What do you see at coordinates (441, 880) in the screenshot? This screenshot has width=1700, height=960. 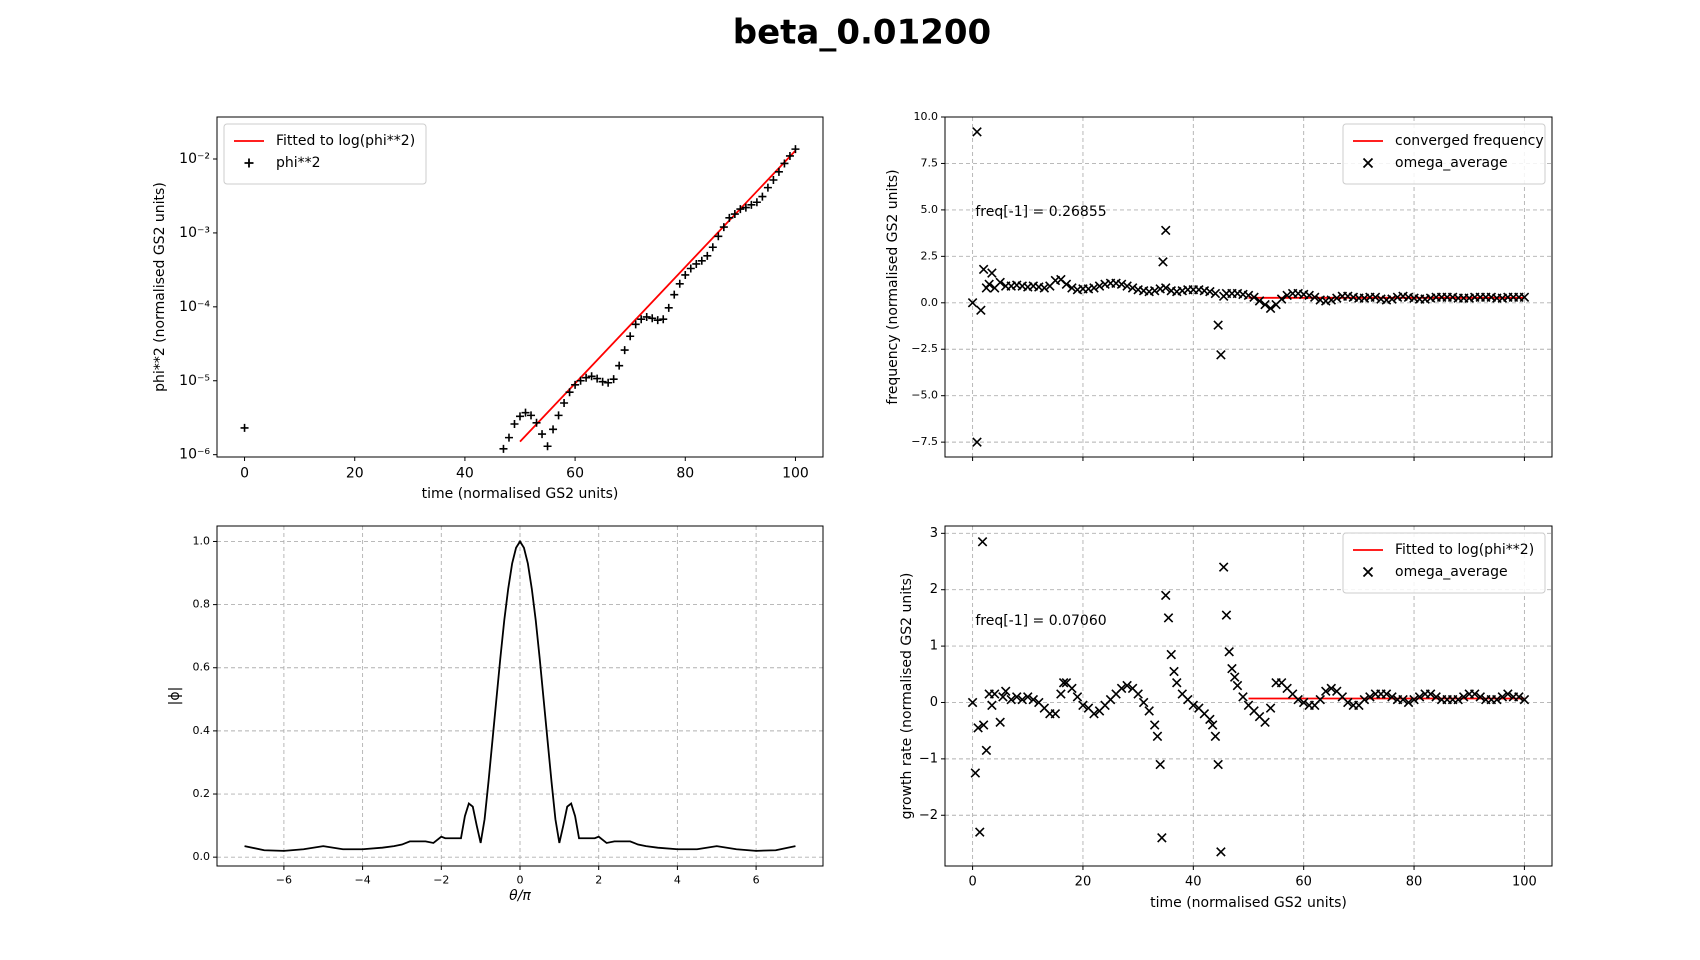 I see `x-tick-label: −2` at bounding box center [441, 880].